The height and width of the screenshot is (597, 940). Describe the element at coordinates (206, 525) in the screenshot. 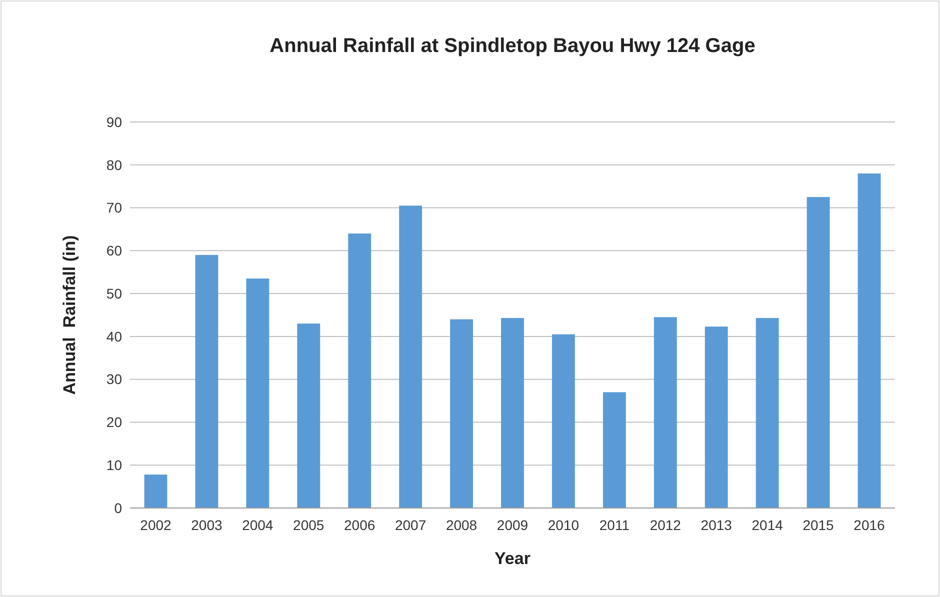

I see `x-tick-label: 2003` at that location.